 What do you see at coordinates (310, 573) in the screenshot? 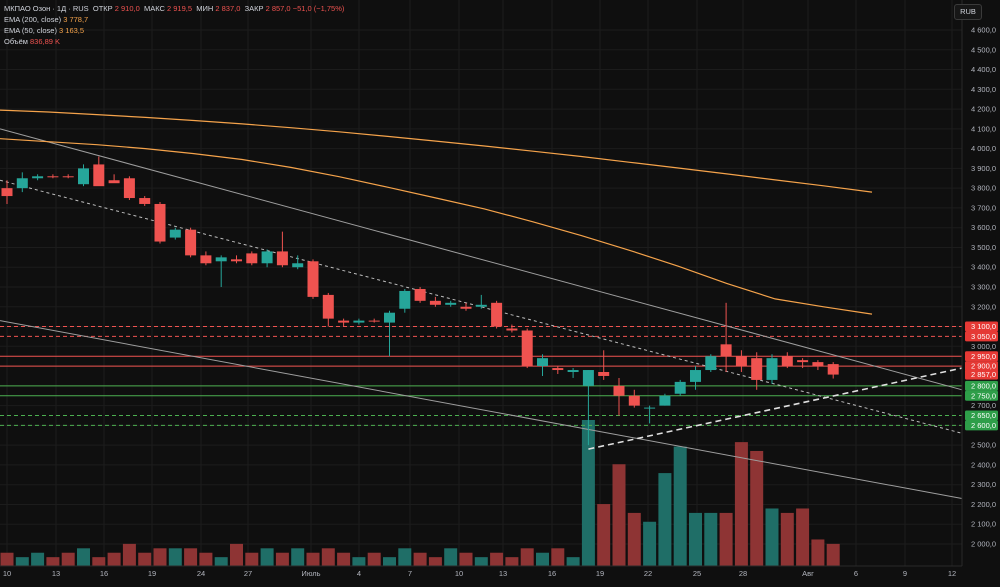
I see `x-tick-label: Июль` at bounding box center [310, 573].